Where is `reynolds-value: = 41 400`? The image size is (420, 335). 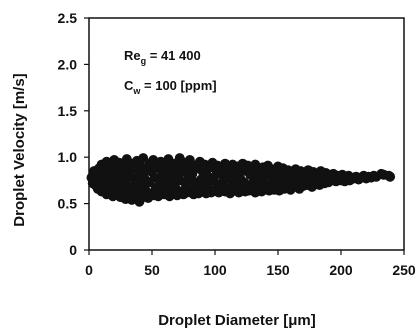 reynolds-value: = 41 400 is located at coordinates (173, 55).